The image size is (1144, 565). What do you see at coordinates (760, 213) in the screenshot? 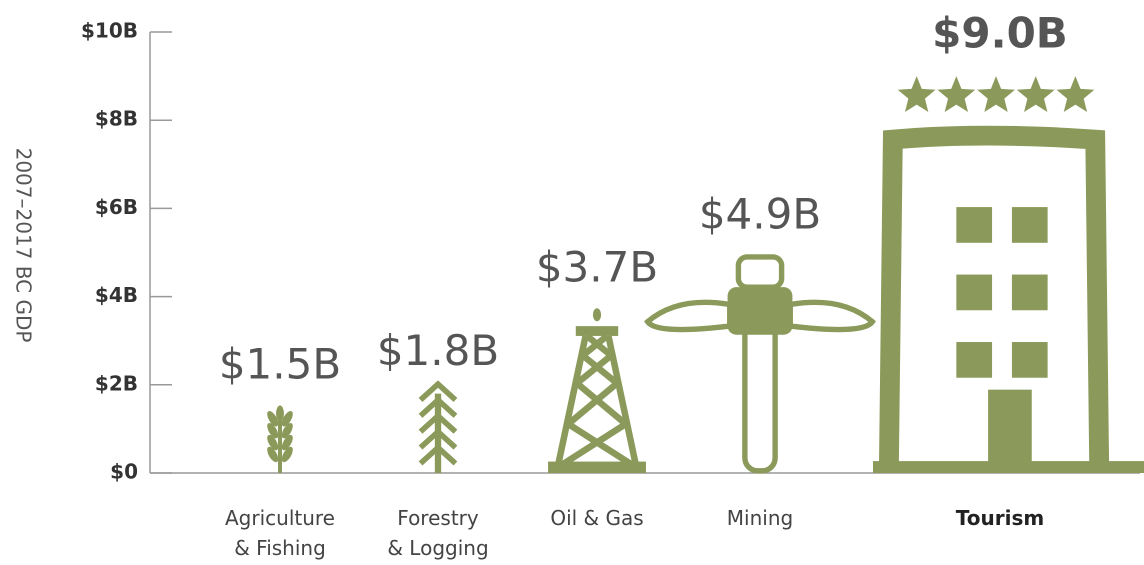
I see `value-label: $4.9B` at bounding box center [760, 213].